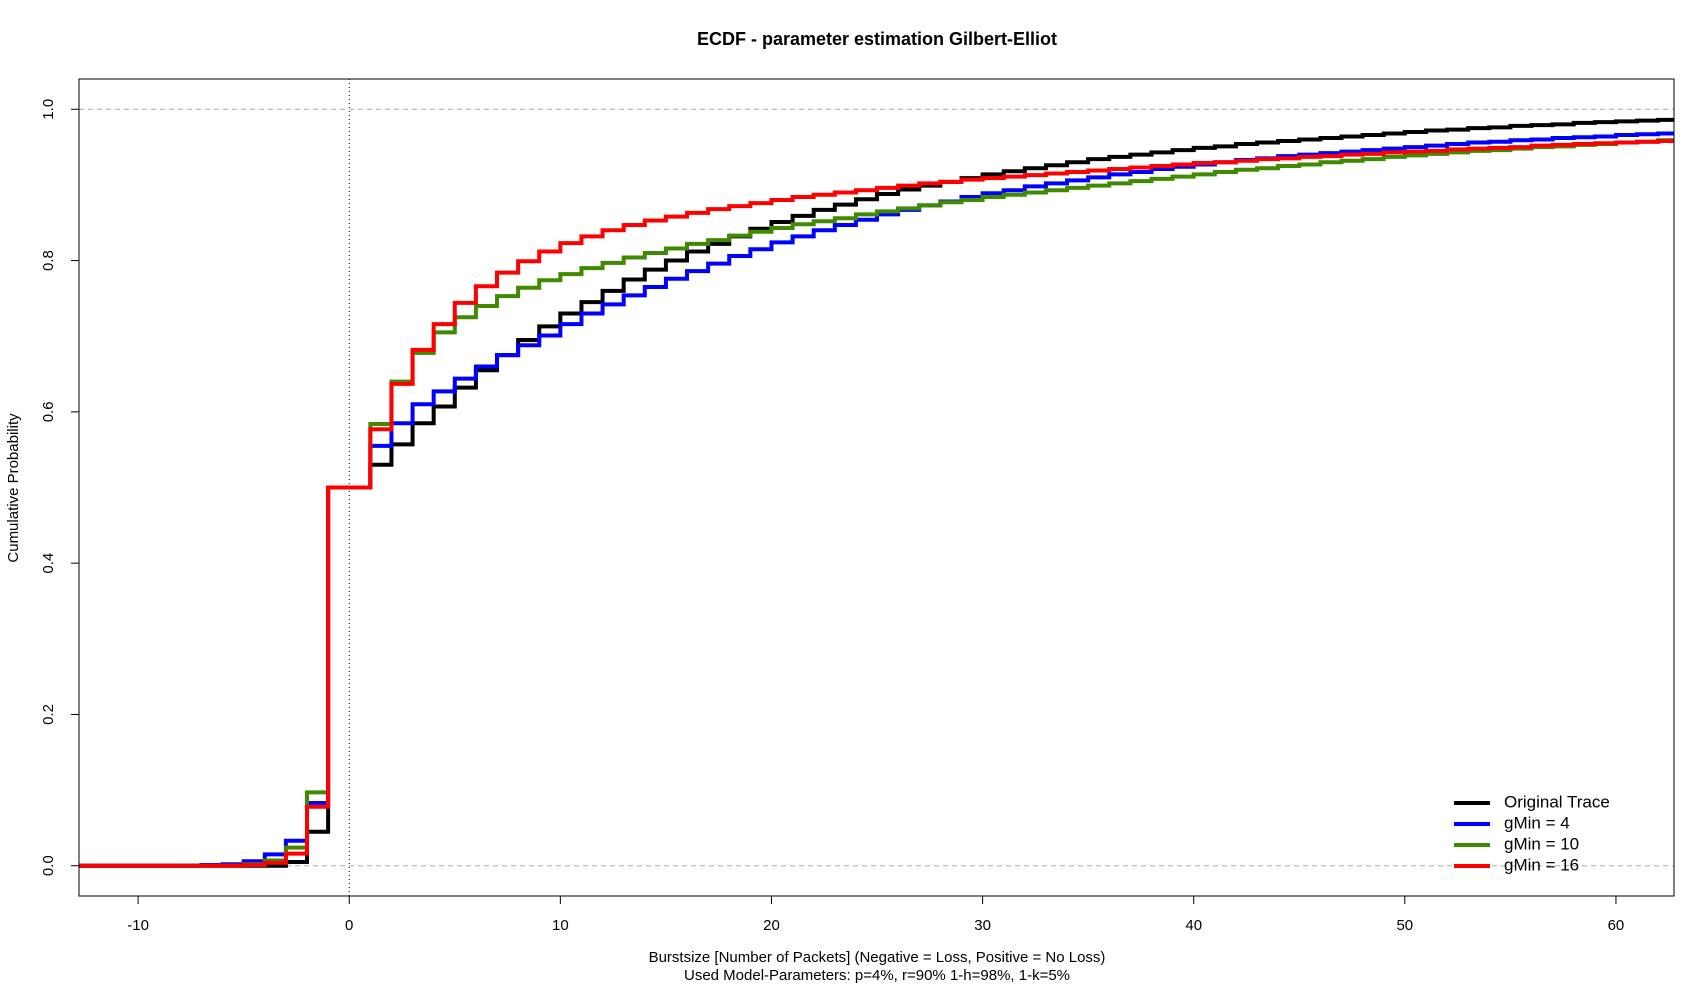 The image size is (1696, 984). I want to click on x-tick-label: 60, so click(1616, 925).